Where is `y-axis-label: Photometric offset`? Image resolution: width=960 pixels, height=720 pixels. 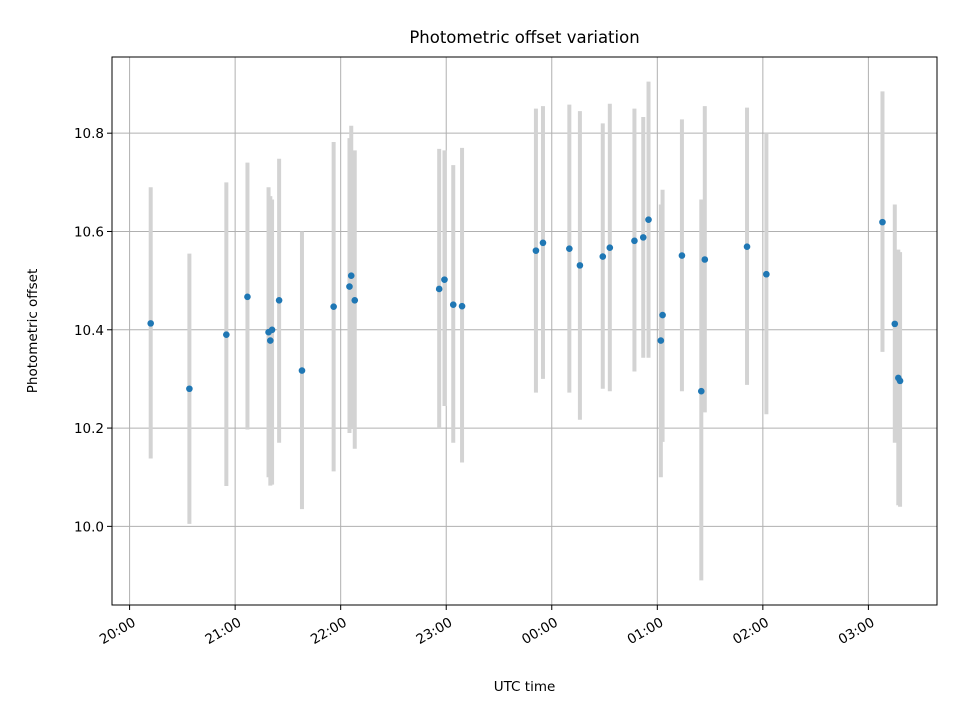
y-axis-label: Photometric offset is located at coordinates (33, 331).